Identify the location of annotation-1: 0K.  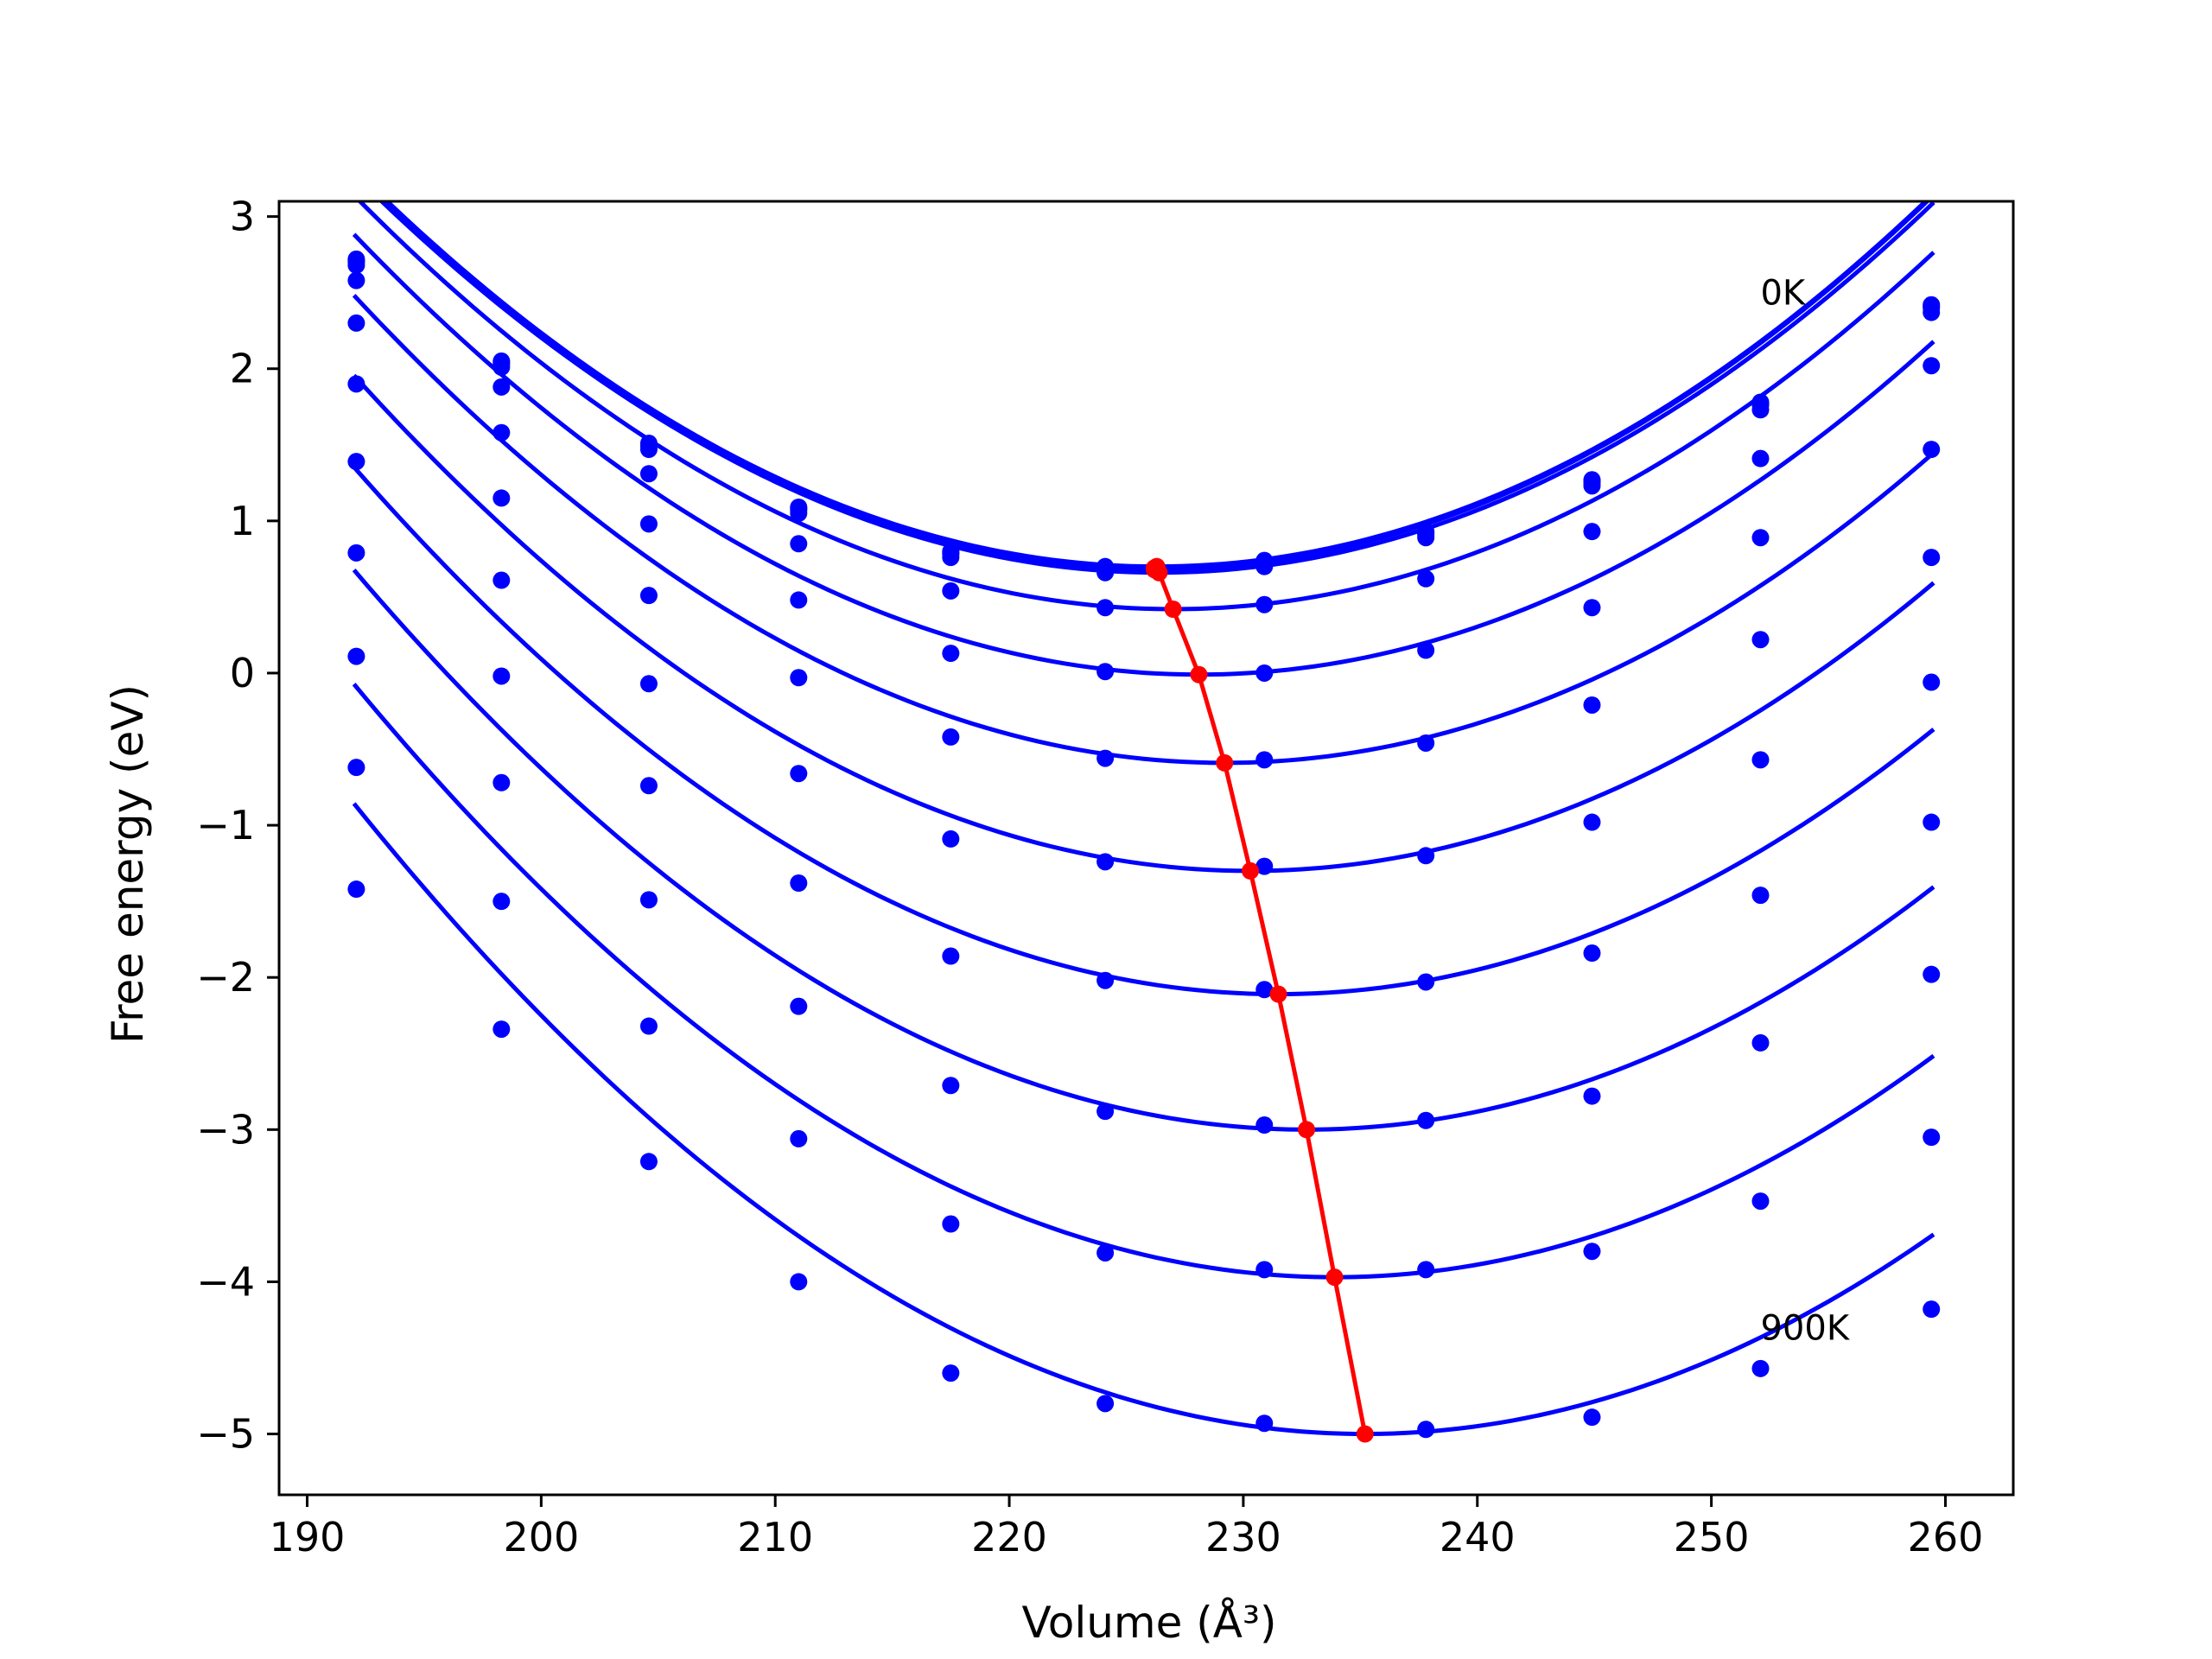
(1783, 294).